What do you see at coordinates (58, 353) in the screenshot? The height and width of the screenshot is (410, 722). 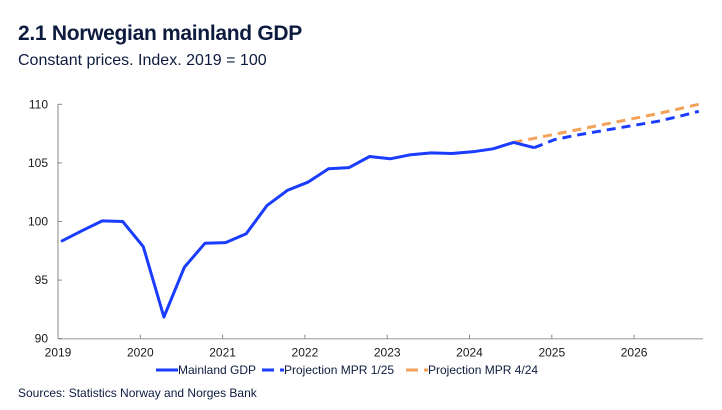 I see `x-tick-label: 2019` at bounding box center [58, 353].